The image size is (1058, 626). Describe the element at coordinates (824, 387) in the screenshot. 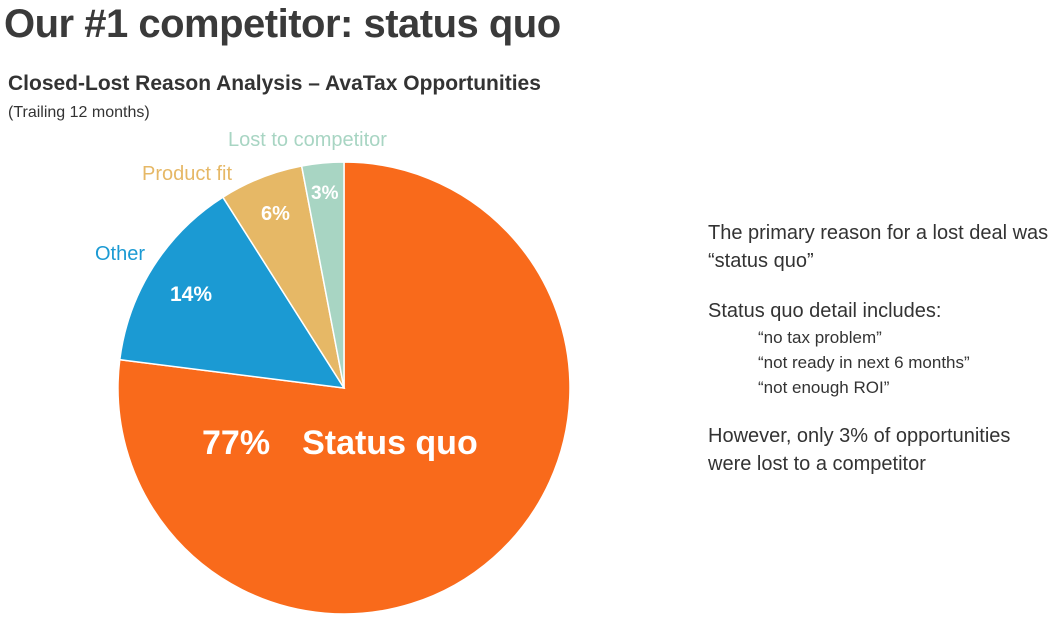

I see `detail-item: “not enough ROI”` at that location.